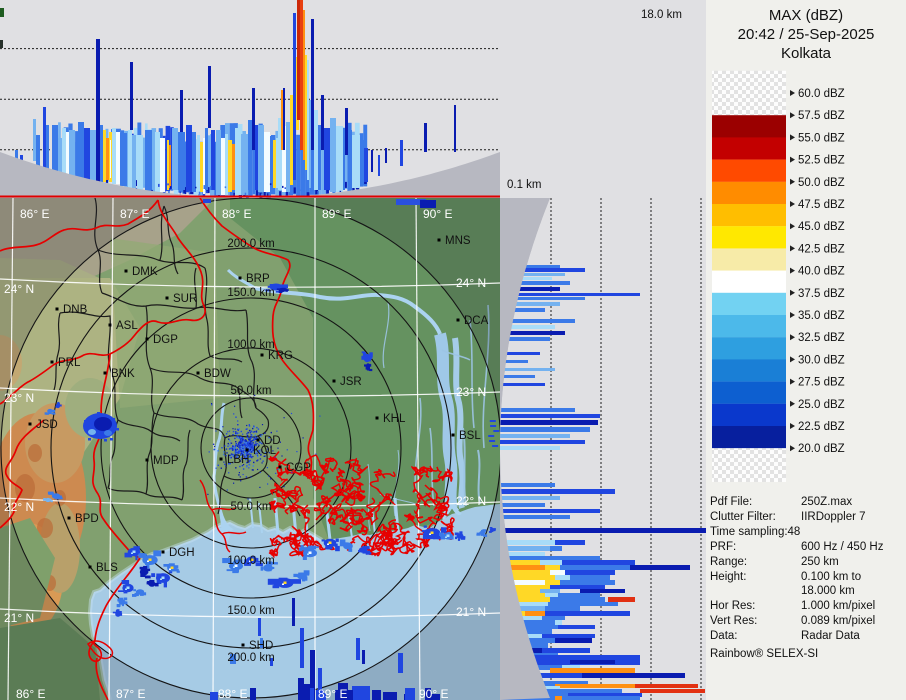  What do you see at coordinates (217, 374) in the screenshot?
I see `svg-text: BDW` at bounding box center [217, 374].